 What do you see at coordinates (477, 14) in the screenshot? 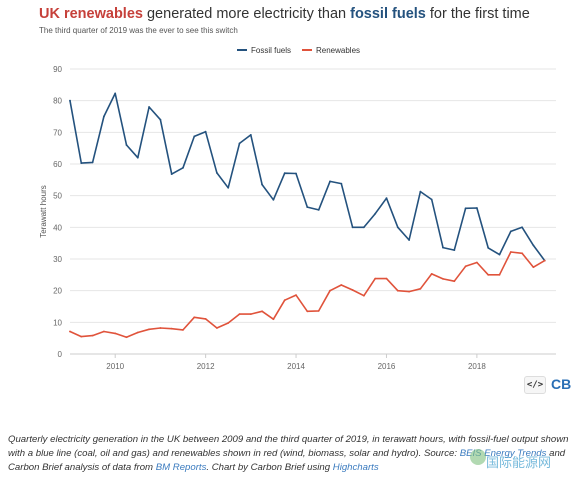
I see `title-text-end: for the first time` at bounding box center [477, 14].